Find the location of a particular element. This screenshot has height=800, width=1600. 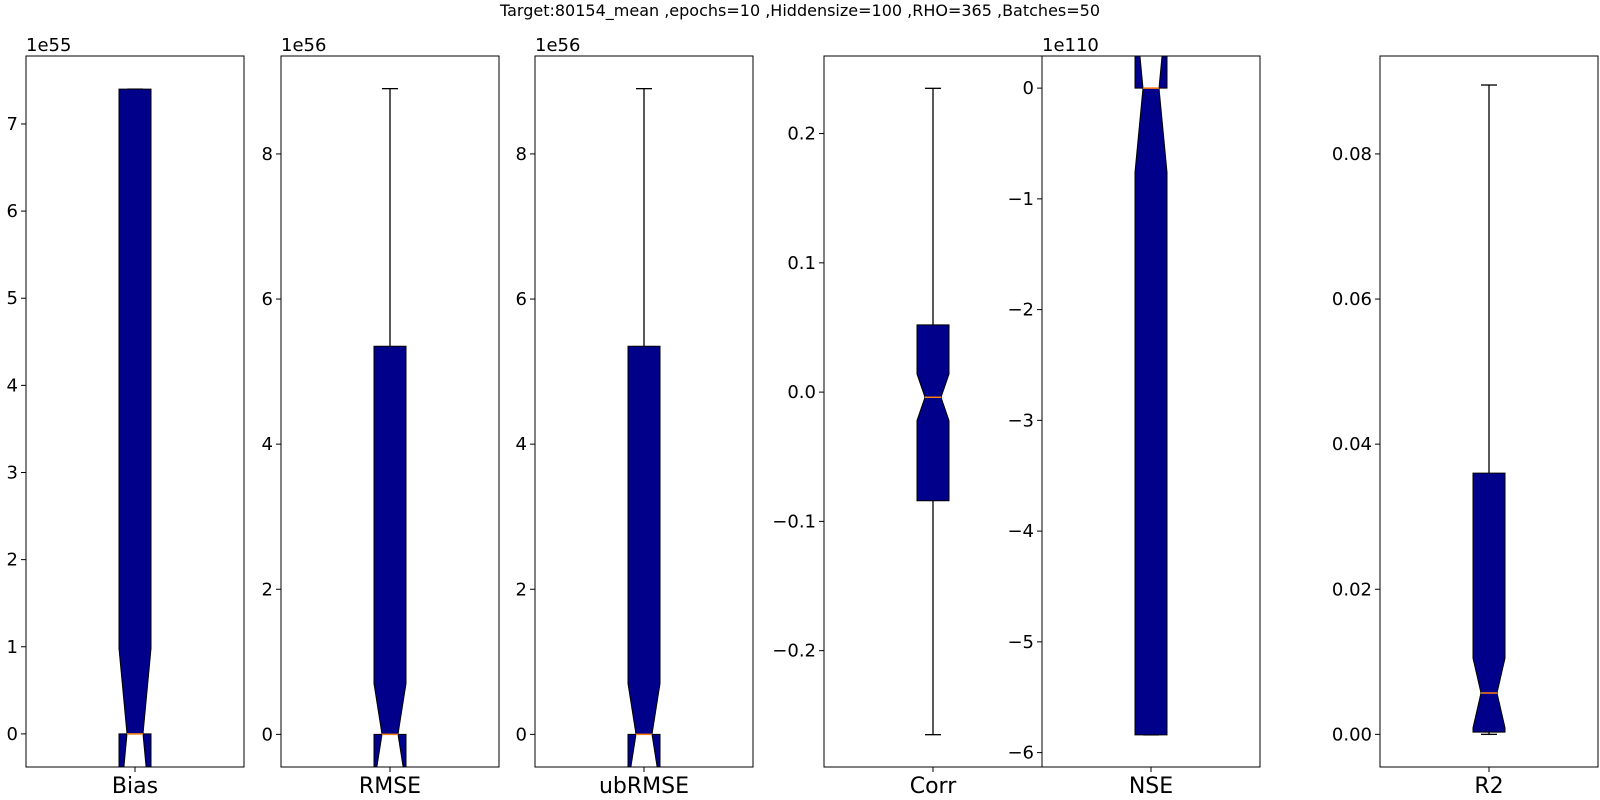

y-tick-label: 0.1 is located at coordinates (801, 263).